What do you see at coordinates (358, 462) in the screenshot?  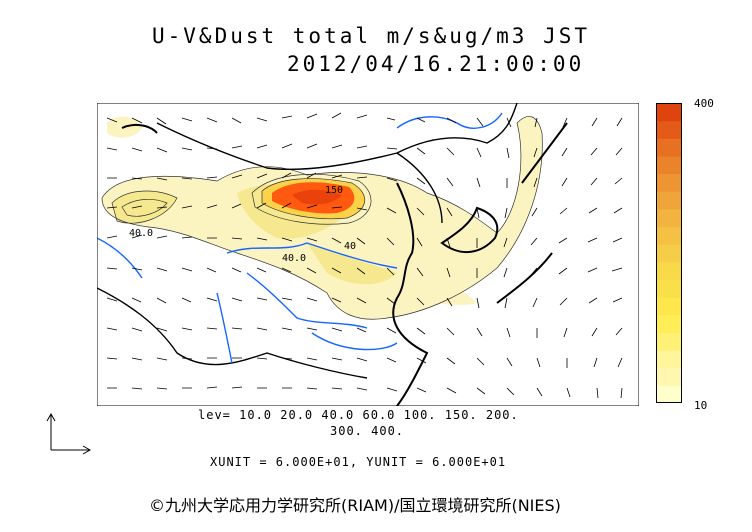 I see `unit-scale: XUNIT = 6.000E+01, YUNIT = 6.000E+01` at bounding box center [358, 462].